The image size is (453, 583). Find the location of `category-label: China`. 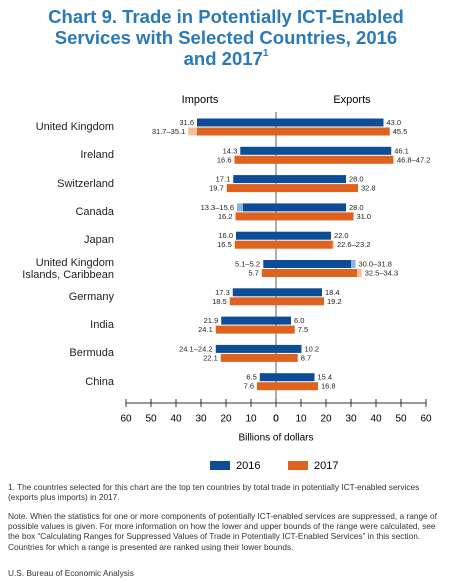

category-label: China is located at coordinates (99, 381).